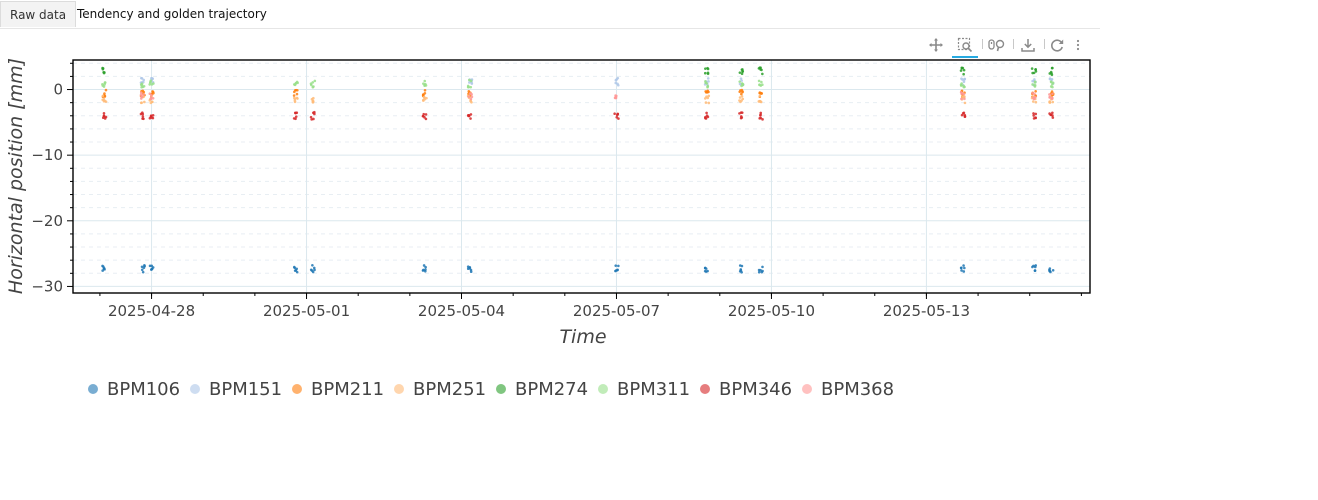 This screenshot has width=1318, height=500. I want to click on x-tick-label: 2025-04-28, so click(151, 311).